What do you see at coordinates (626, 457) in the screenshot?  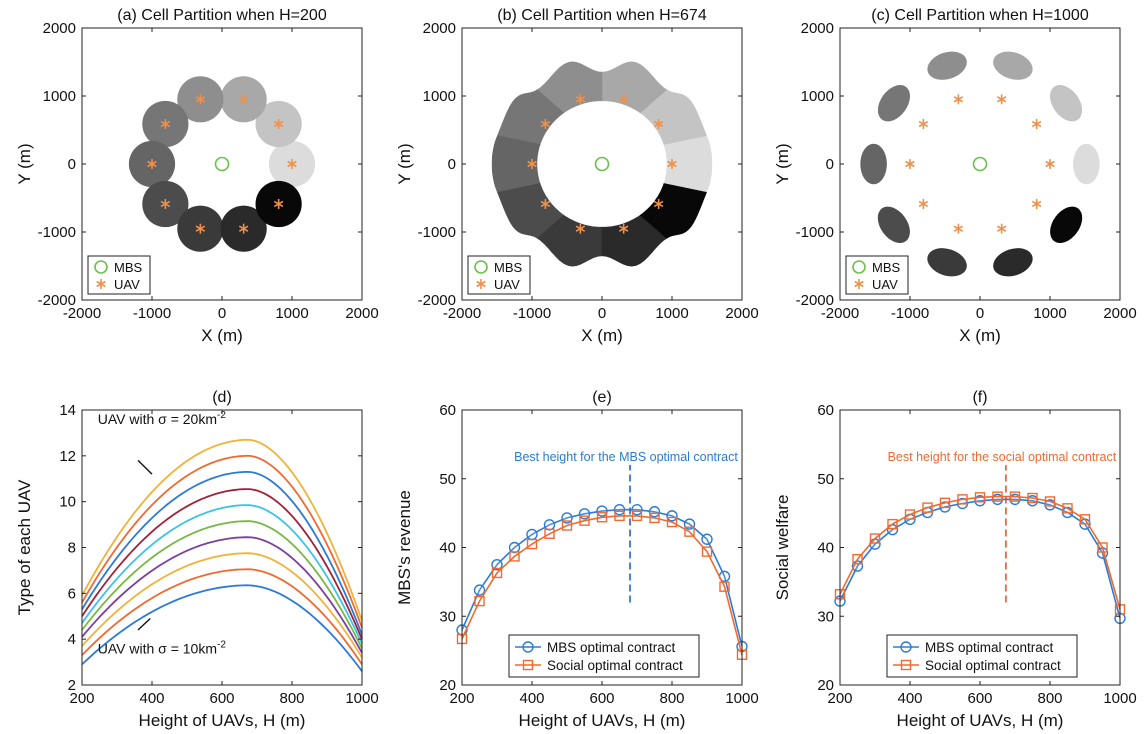 I see `best-height-label: Best height for the MBS optimal contract` at bounding box center [626, 457].